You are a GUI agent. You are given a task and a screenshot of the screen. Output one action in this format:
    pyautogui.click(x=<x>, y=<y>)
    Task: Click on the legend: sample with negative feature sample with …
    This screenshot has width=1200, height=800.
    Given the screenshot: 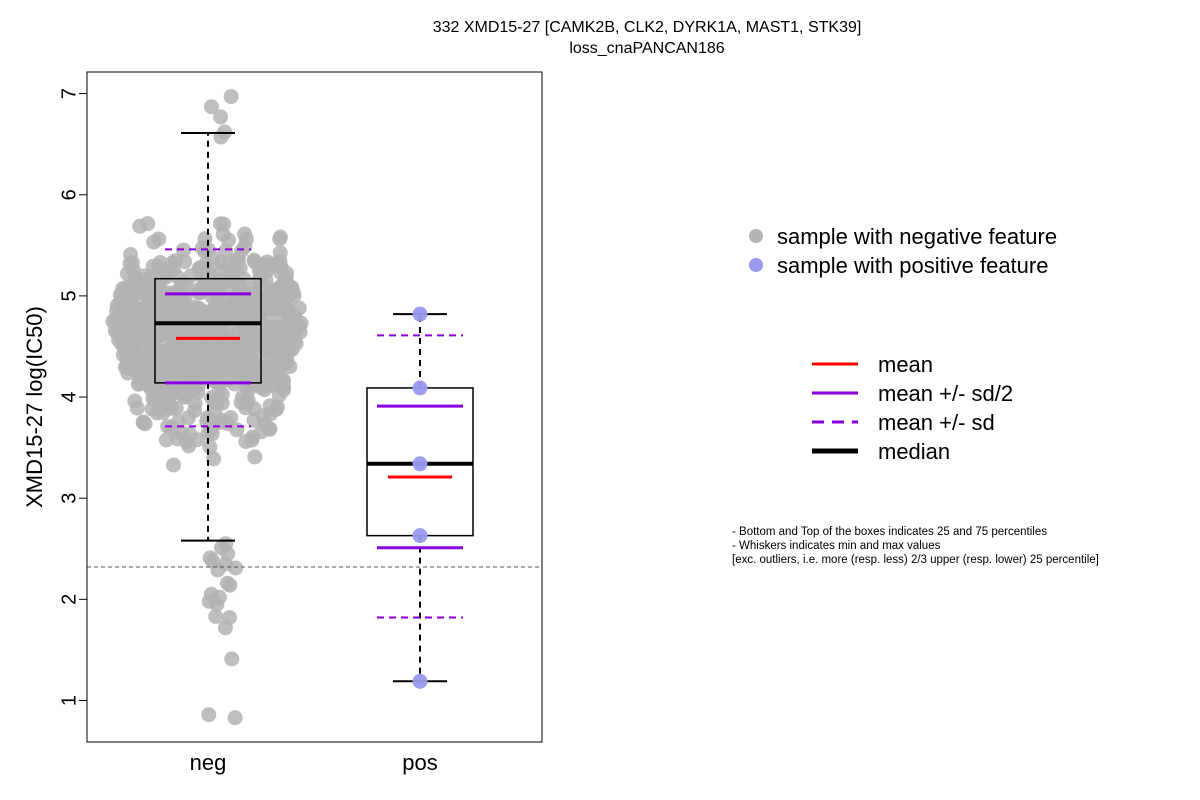 What is the action you would take?
    pyautogui.click(x=903, y=344)
    